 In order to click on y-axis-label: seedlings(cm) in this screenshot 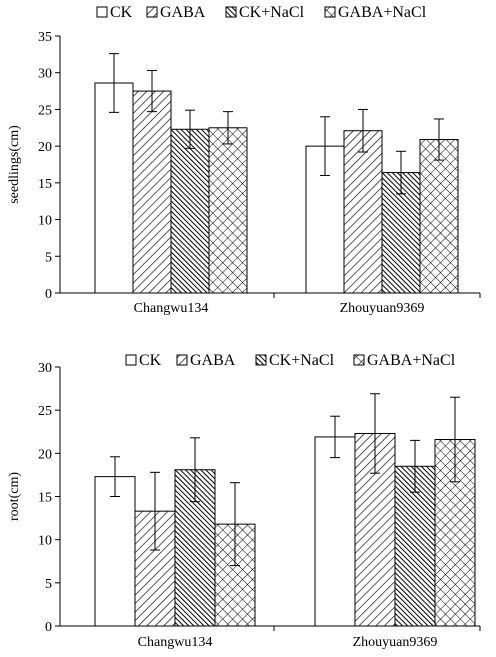, I will do `click(14, 164)`.